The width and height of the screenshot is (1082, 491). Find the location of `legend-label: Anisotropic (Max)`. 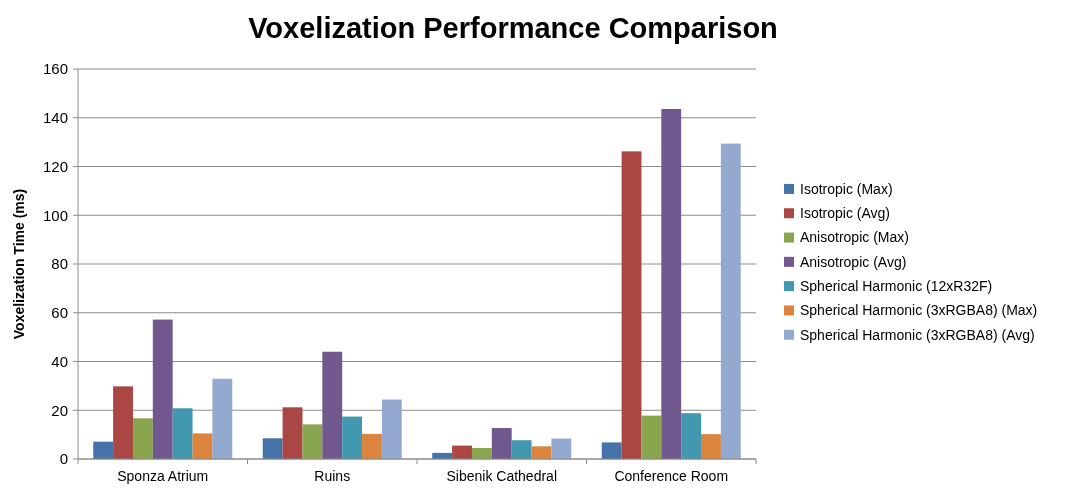

legend-label: Anisotropic (Max) is located at coordinates (854, 237).